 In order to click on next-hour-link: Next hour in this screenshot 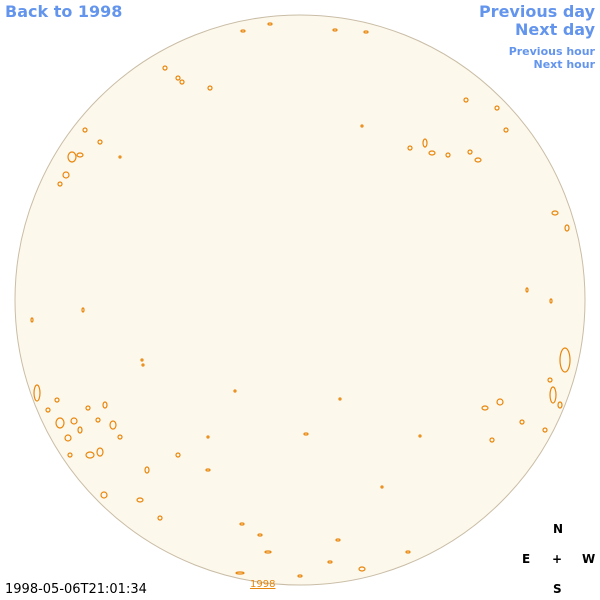, I will do `click(564, 64)`.